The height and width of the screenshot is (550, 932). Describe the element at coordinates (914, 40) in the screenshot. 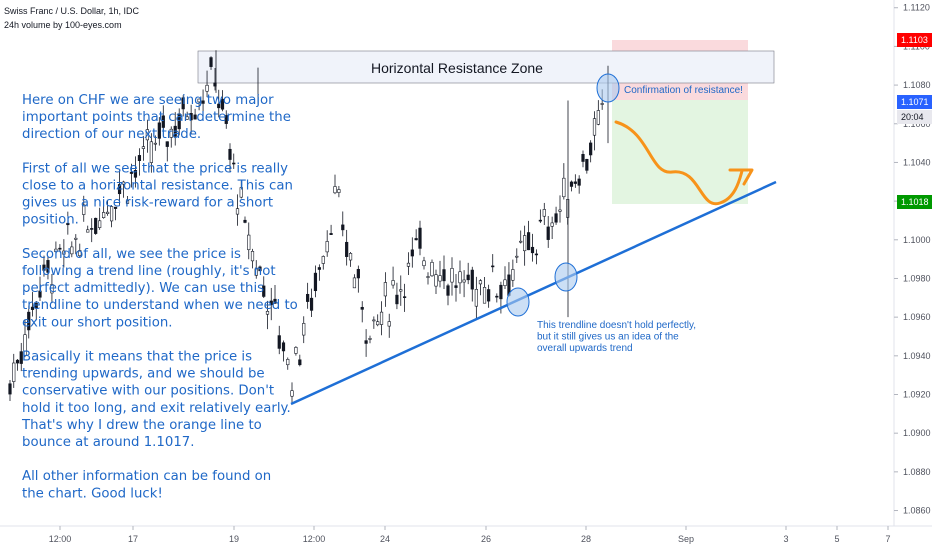

I see `price-badge-label: 1.1103` at that location.